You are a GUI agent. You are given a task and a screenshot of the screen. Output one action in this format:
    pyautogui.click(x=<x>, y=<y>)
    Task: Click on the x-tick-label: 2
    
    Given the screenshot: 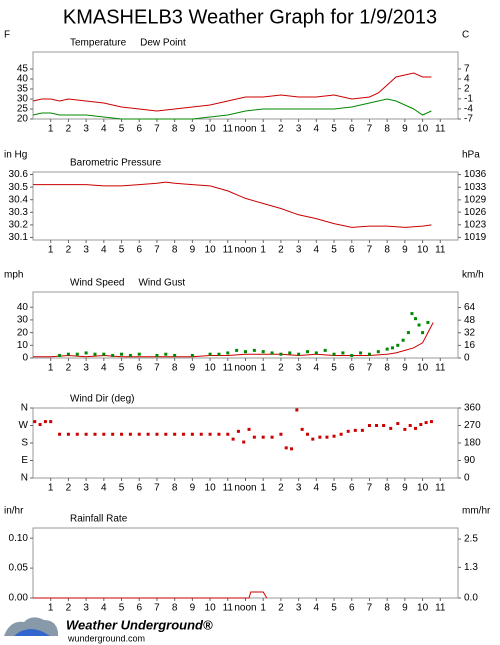 What is the action you would take?
    pyautogui.click(x=69, y=608)
    